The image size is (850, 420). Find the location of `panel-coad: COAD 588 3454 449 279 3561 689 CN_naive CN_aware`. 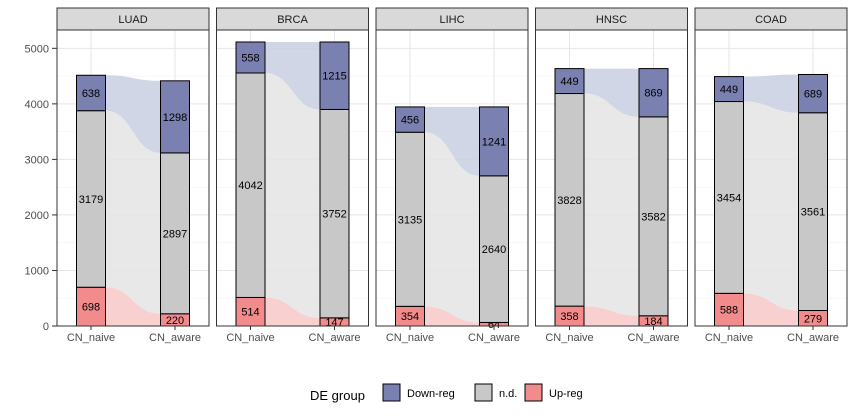

panel-coad: COAD 588 3454 449 279 3561 689 CN_naive CN_aware is located at coordinates (771, 175).